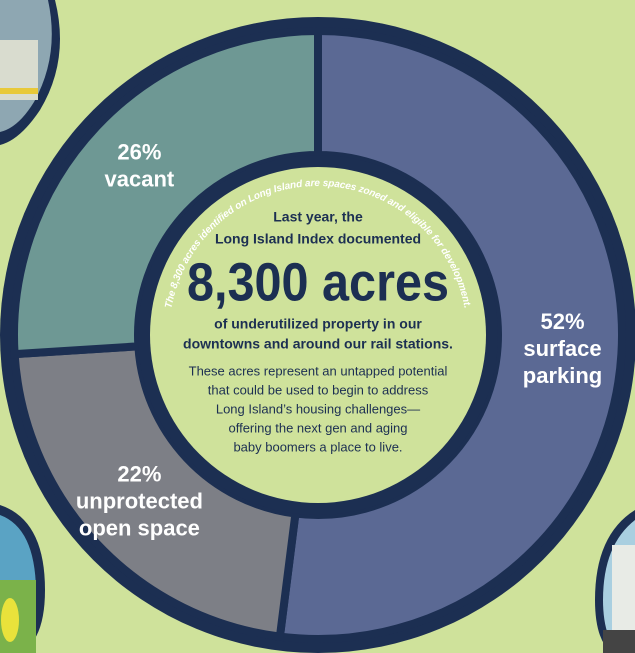 Image resolution: width=635 pixels, height=653 pixels. I want to click on intro-text: Long Island Index documented, so click(318, 239).